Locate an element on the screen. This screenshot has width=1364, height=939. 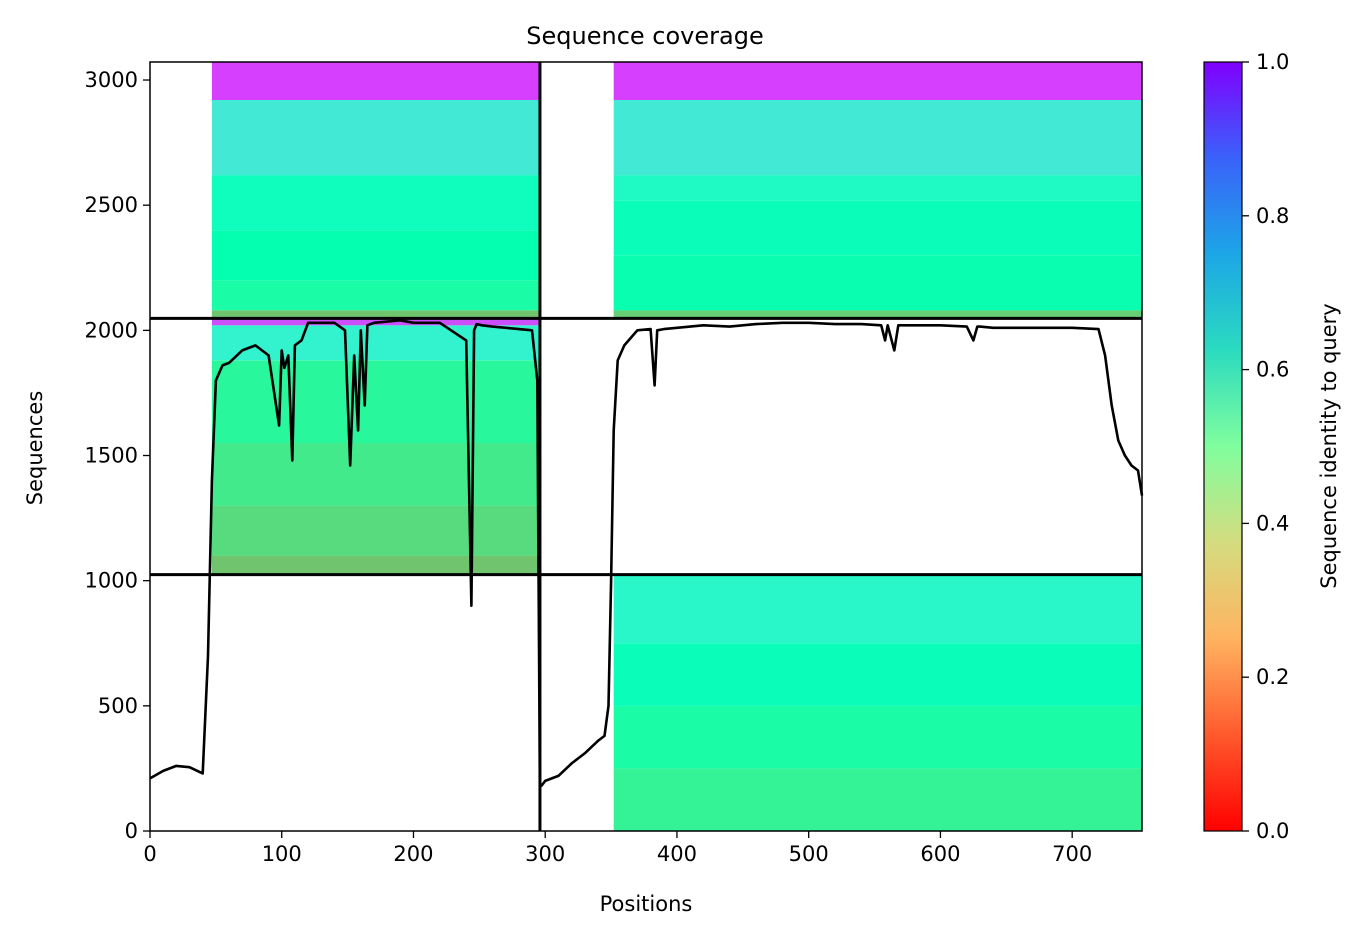
colorbar-tick-label: 0.0 is located at coordinates (1272, 831).